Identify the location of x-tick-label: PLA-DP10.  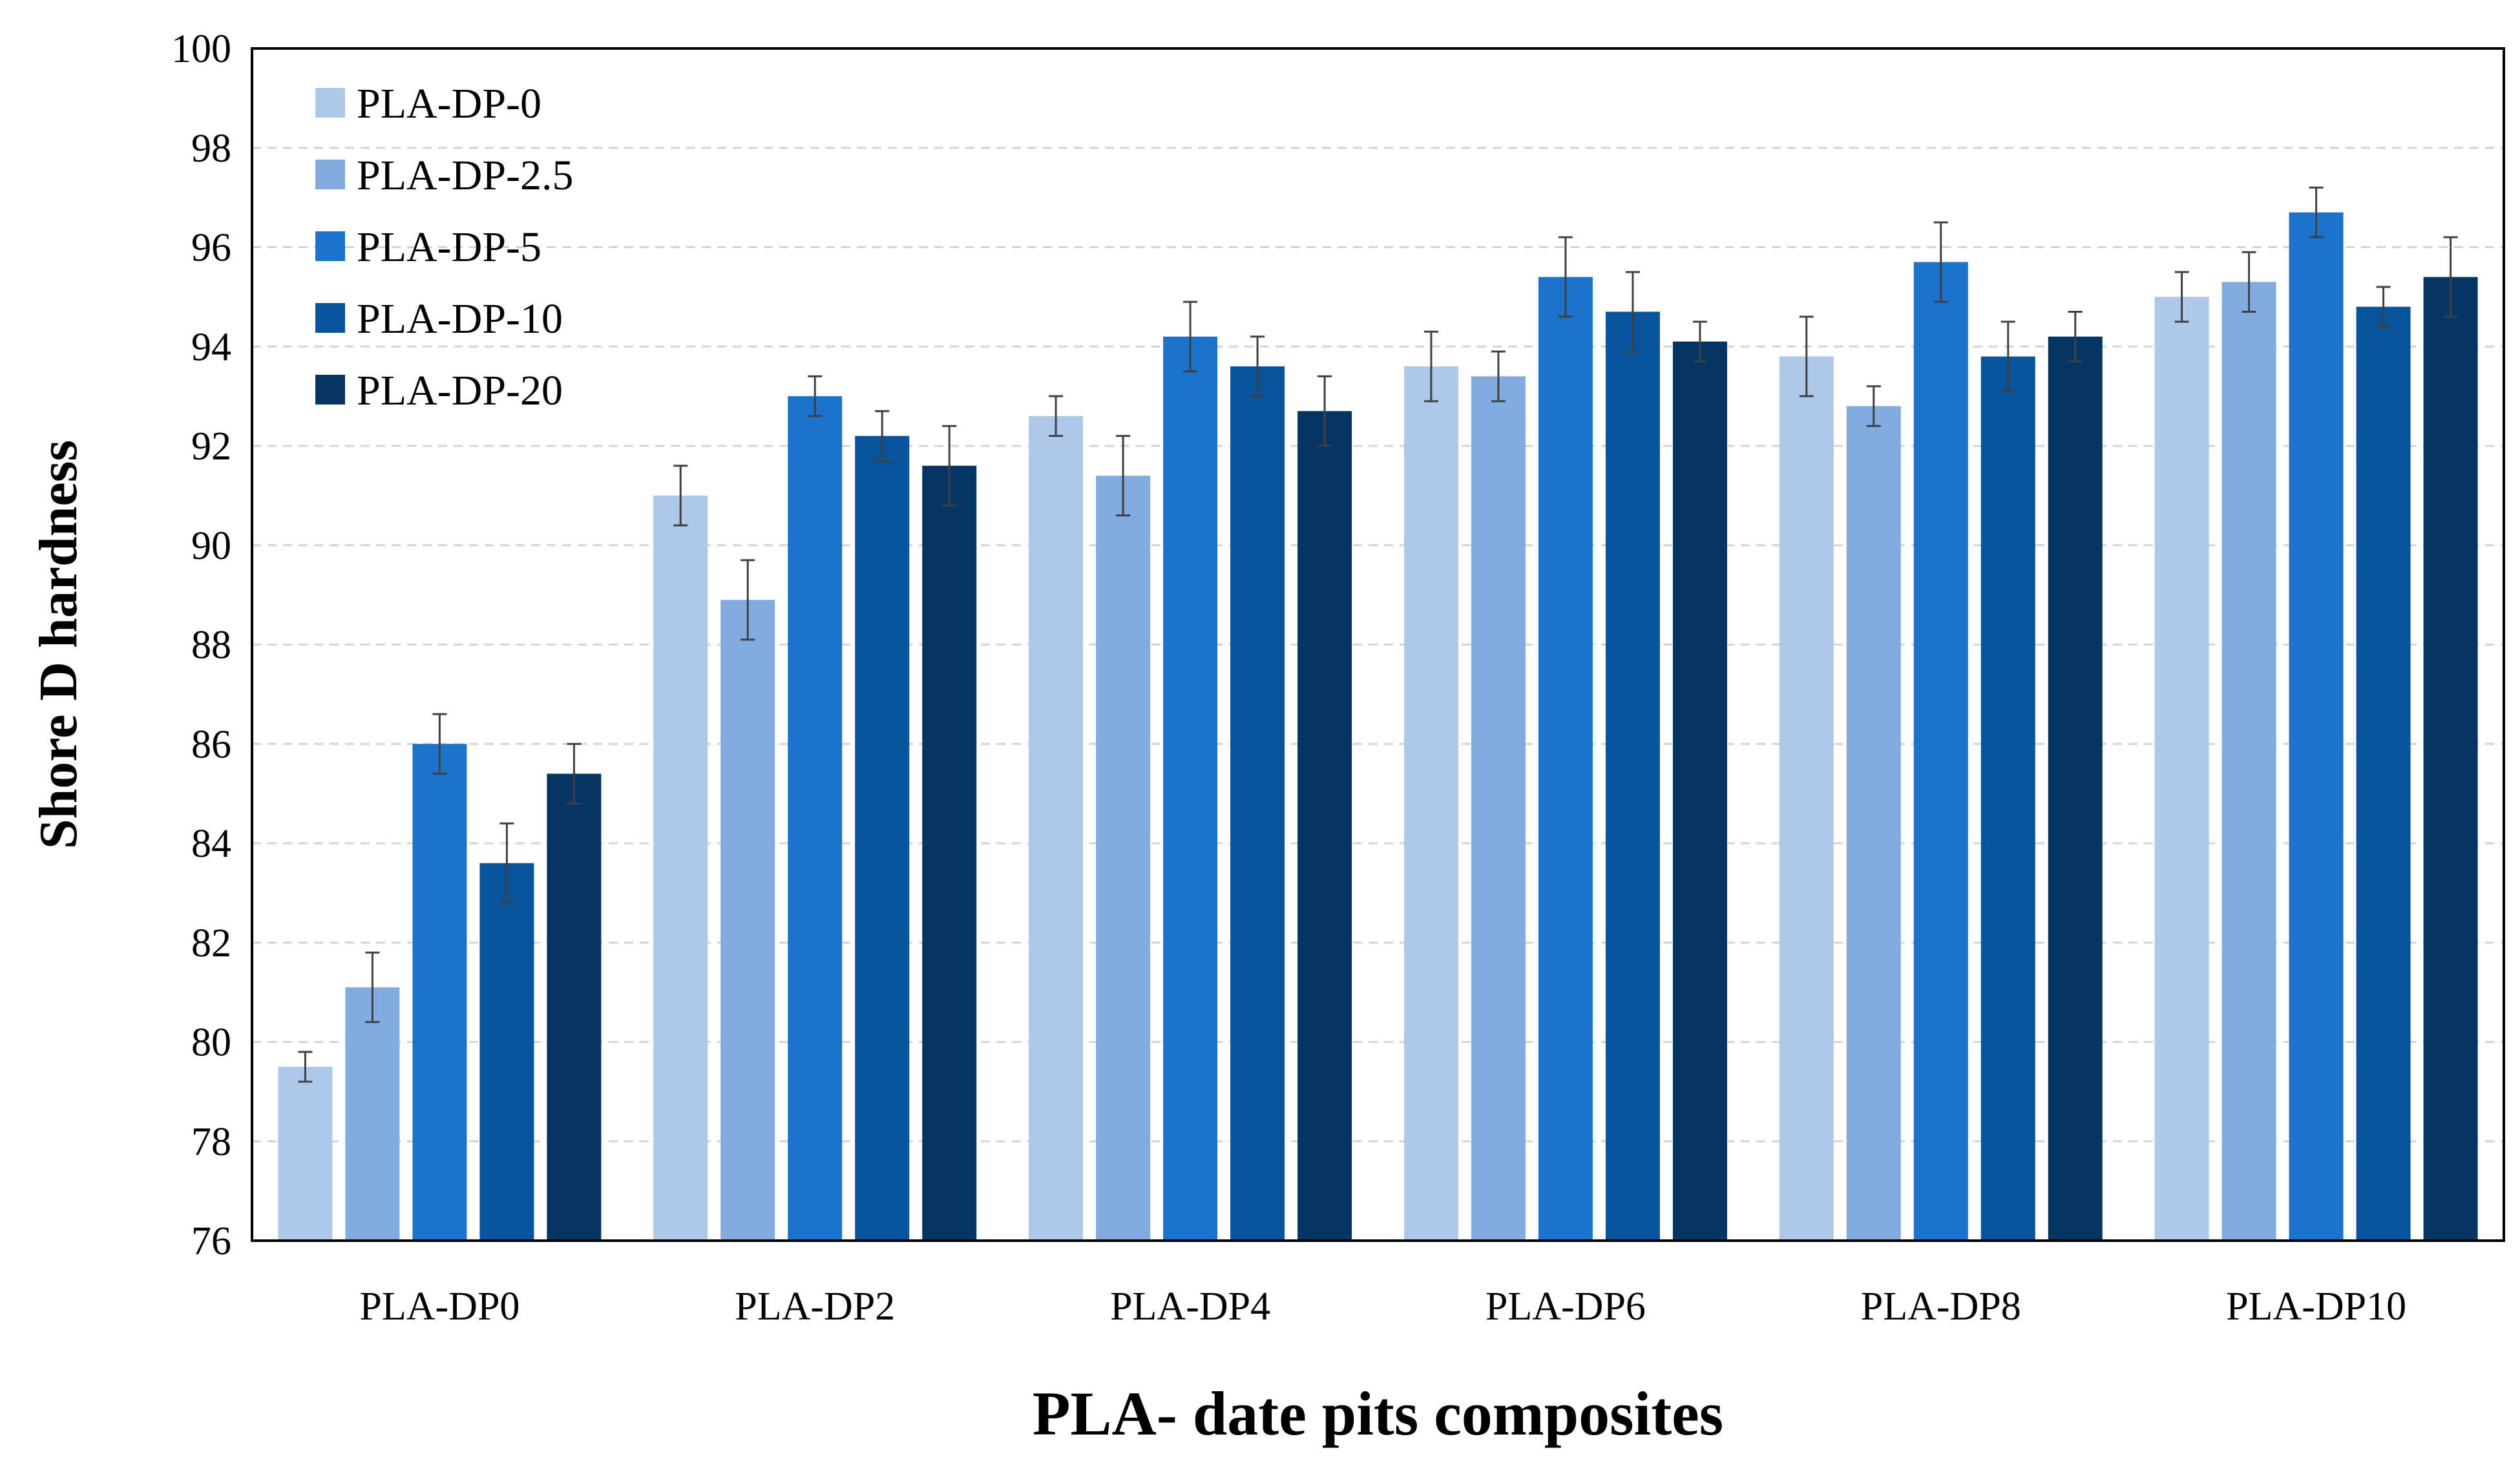
(2316, 1307).